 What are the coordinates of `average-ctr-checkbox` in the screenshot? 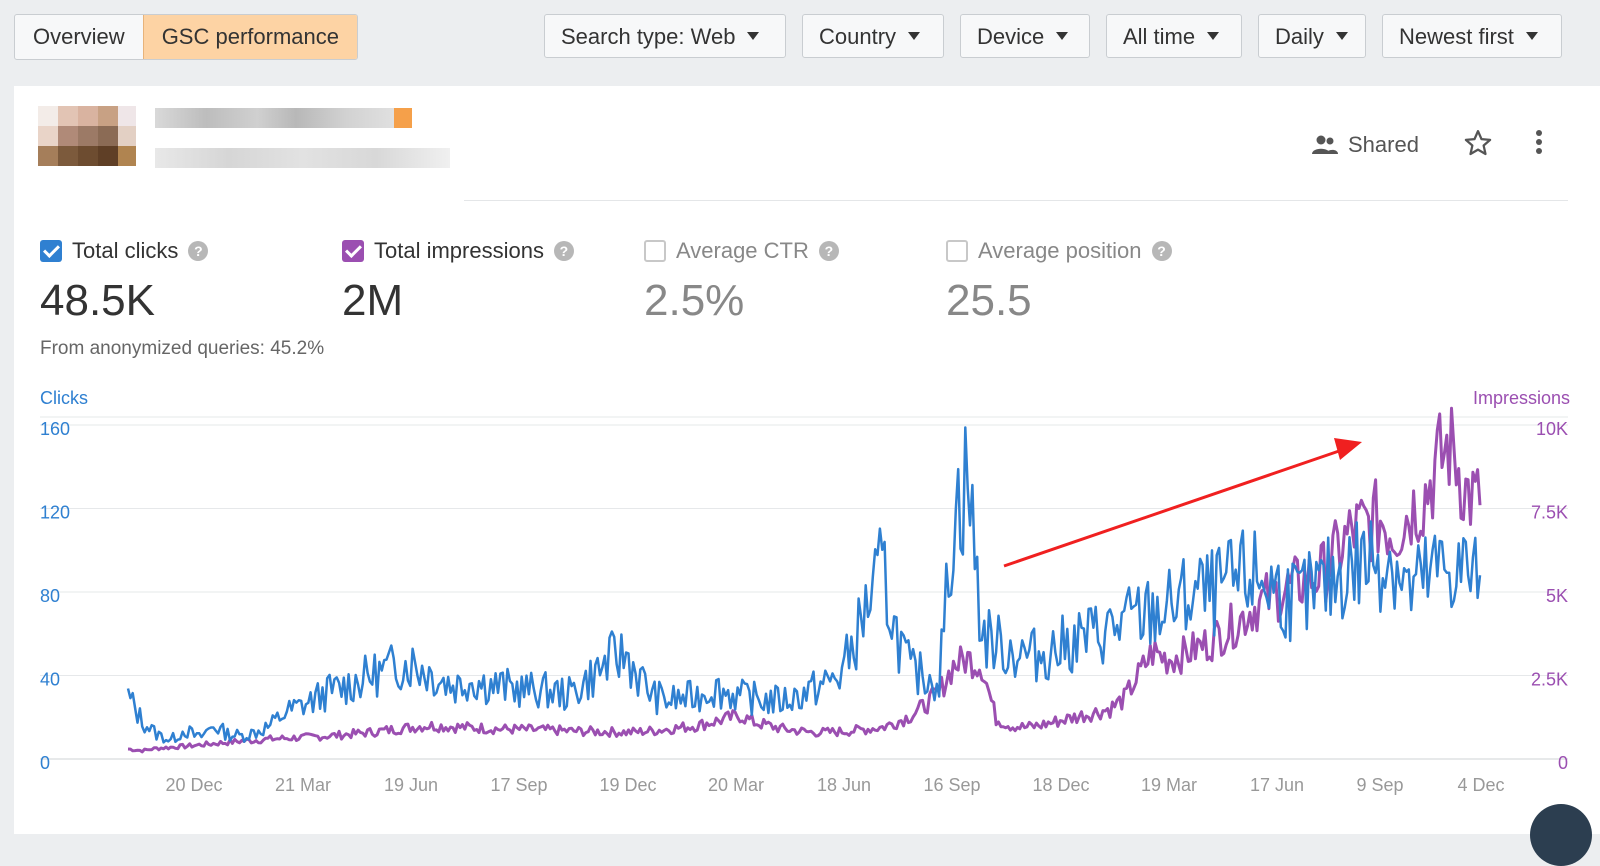 It's located at (655, 251).